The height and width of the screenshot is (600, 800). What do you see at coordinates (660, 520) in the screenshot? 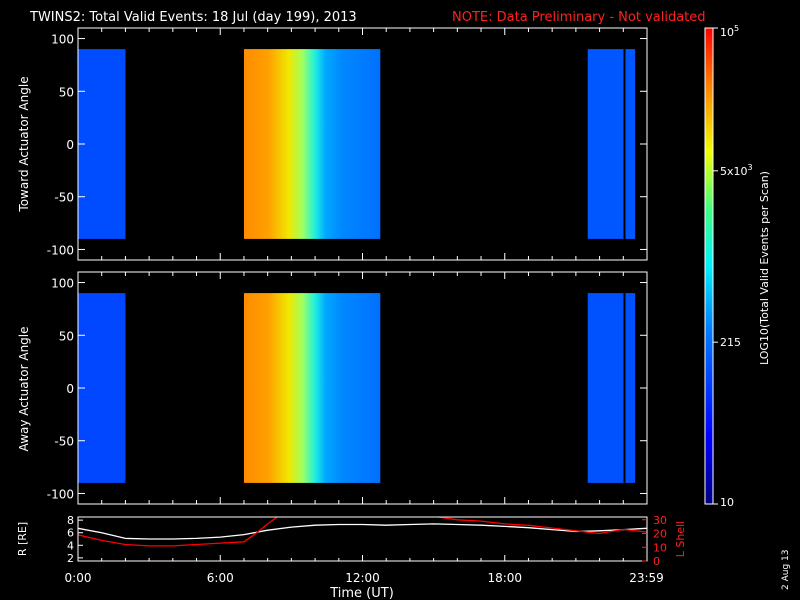
I see `right-tick-label: 30` at bounding box center [660, 520].